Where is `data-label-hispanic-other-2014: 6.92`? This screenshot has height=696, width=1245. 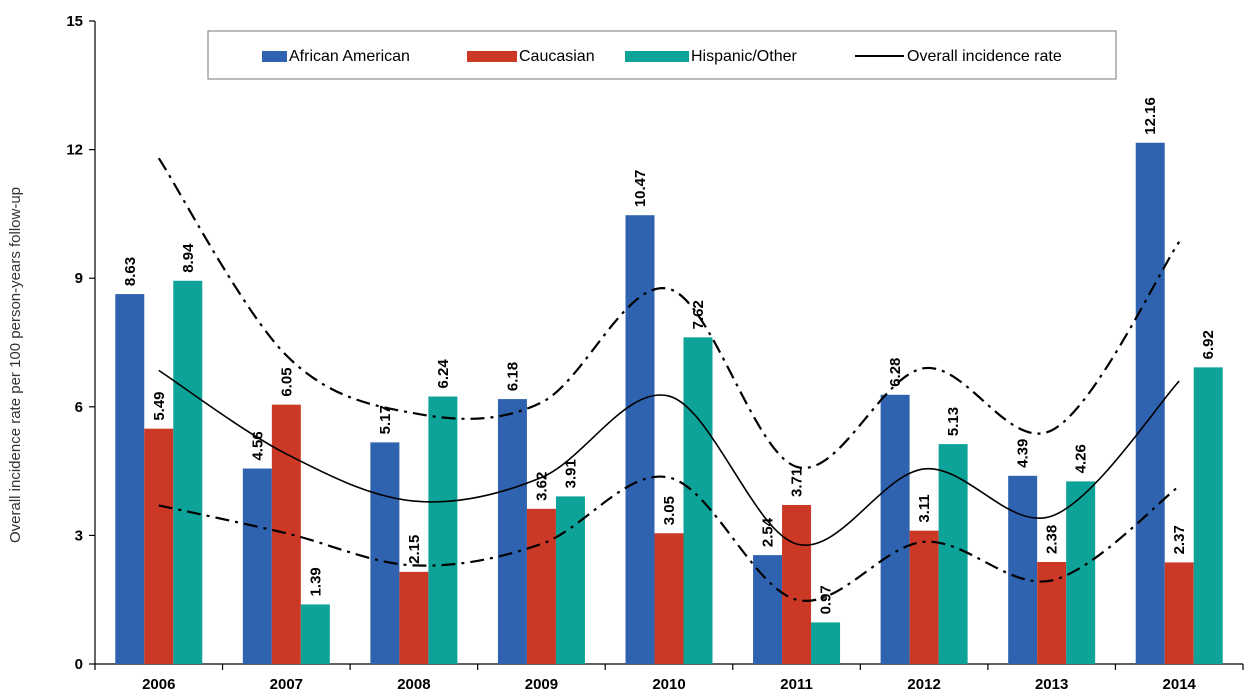 data-label-hispanic-other-2014: 6.92 is located at coordinates (1208, 344).